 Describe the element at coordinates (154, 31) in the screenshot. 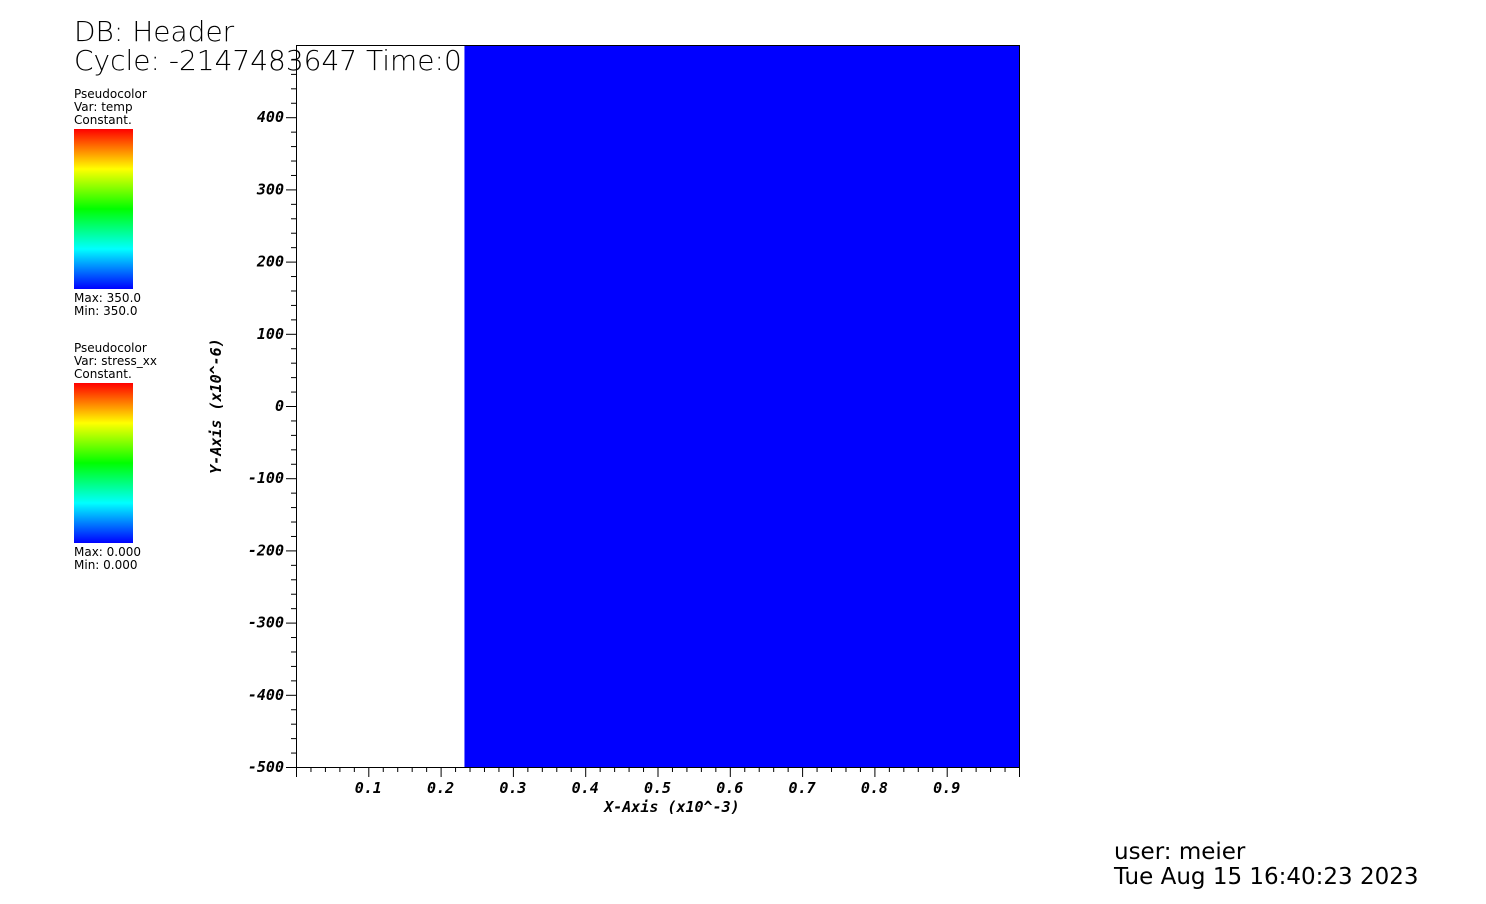

I see `database-title: DB: Header` at that location.